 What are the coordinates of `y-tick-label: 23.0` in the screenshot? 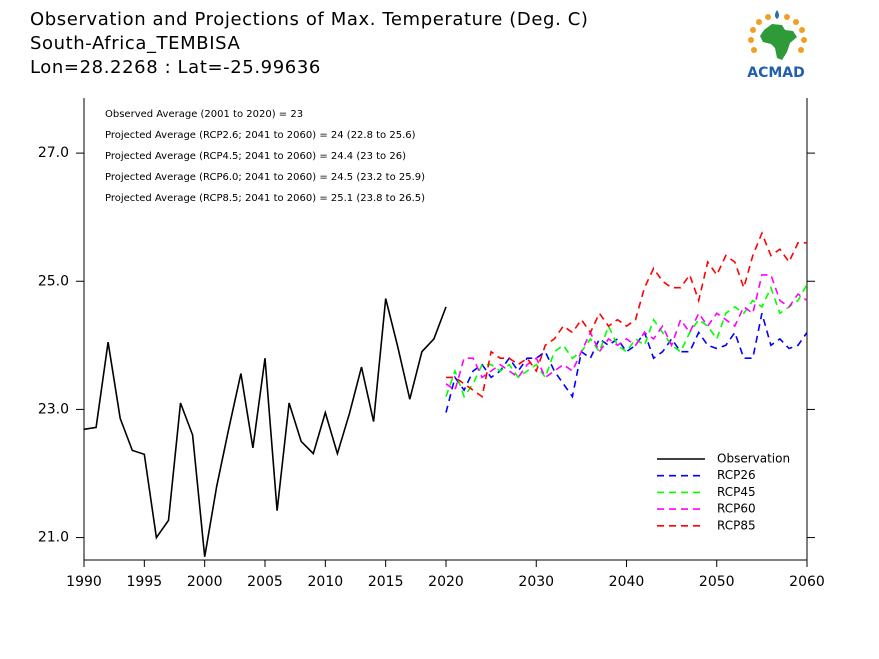 It's located at (53, 409).